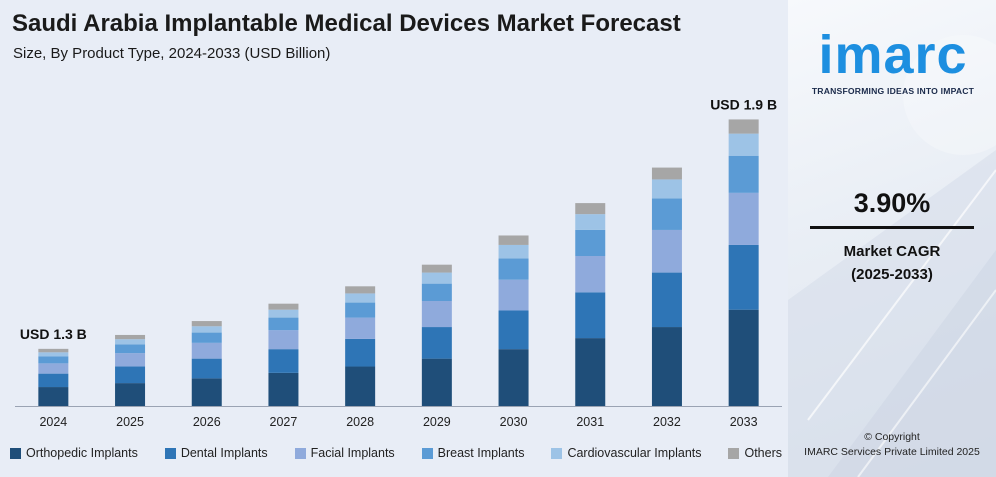  I want to click on logo-wordmark: imarc, so click(893, 55).